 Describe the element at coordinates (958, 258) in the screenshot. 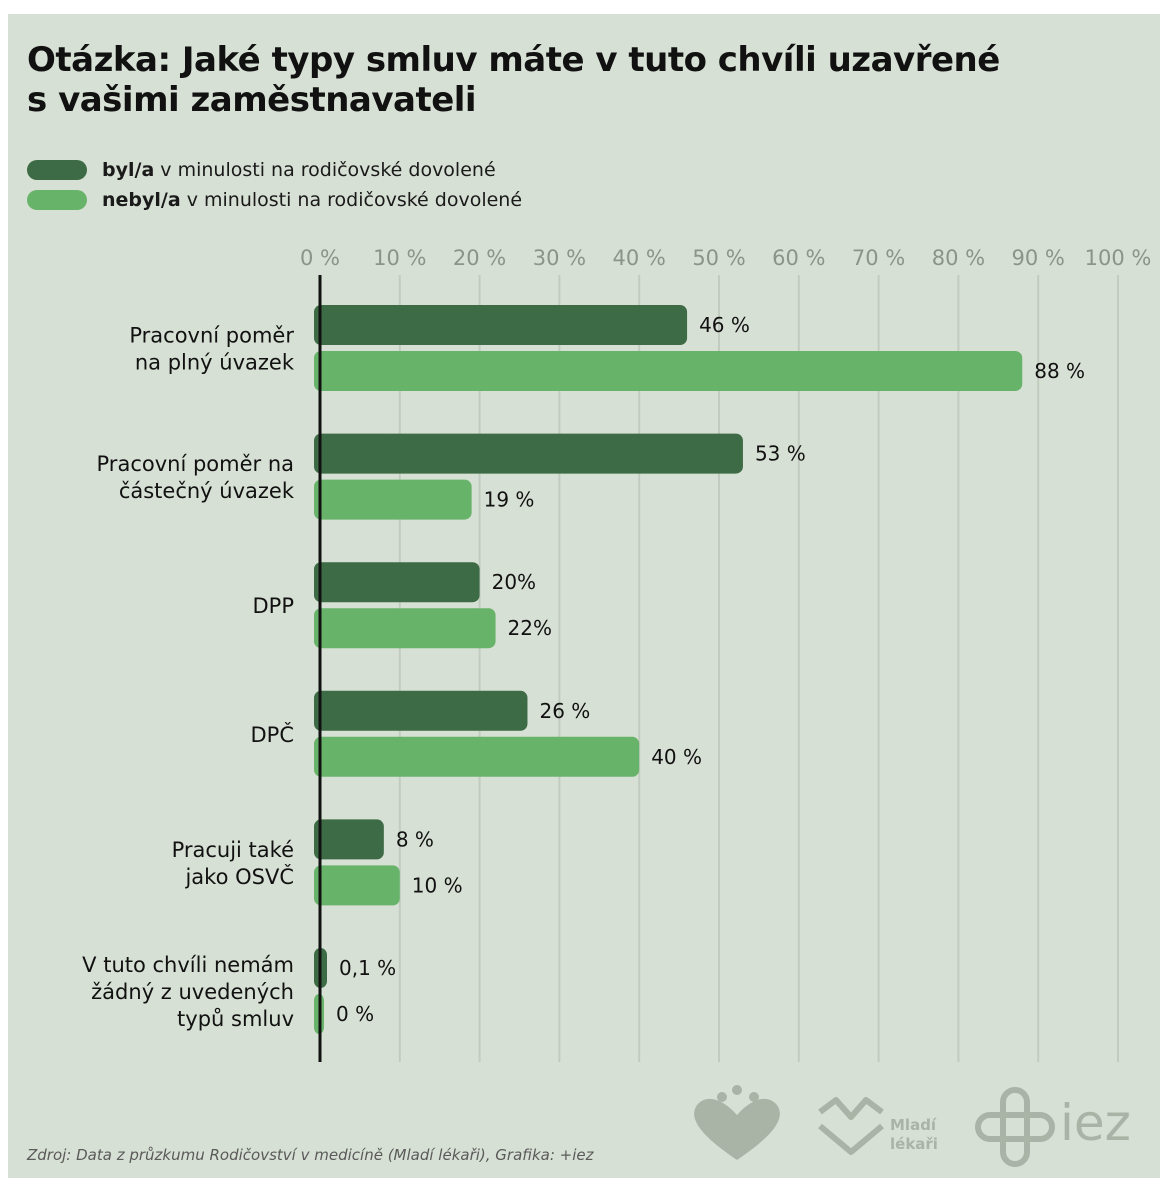

I see `x-tick-label: 80 %` at that location.